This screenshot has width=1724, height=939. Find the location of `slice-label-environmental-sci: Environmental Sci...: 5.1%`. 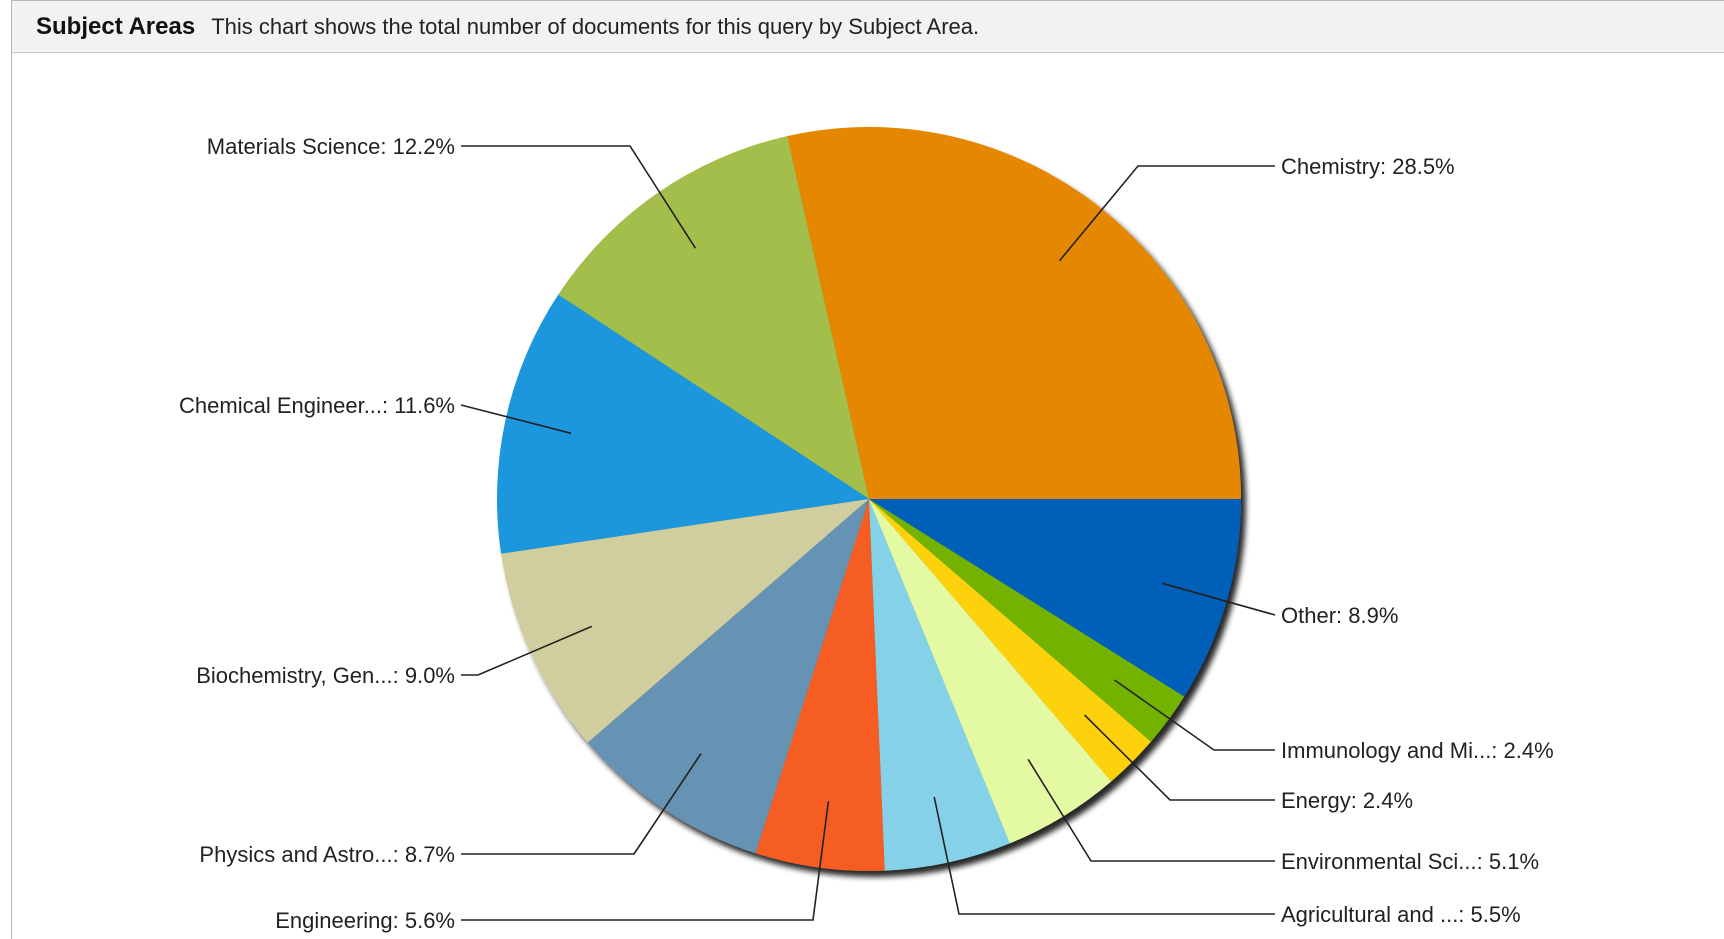

slice-label-environmental-sci: Environmental Sci...: 5.1% is located at coordinates (1410, 861).